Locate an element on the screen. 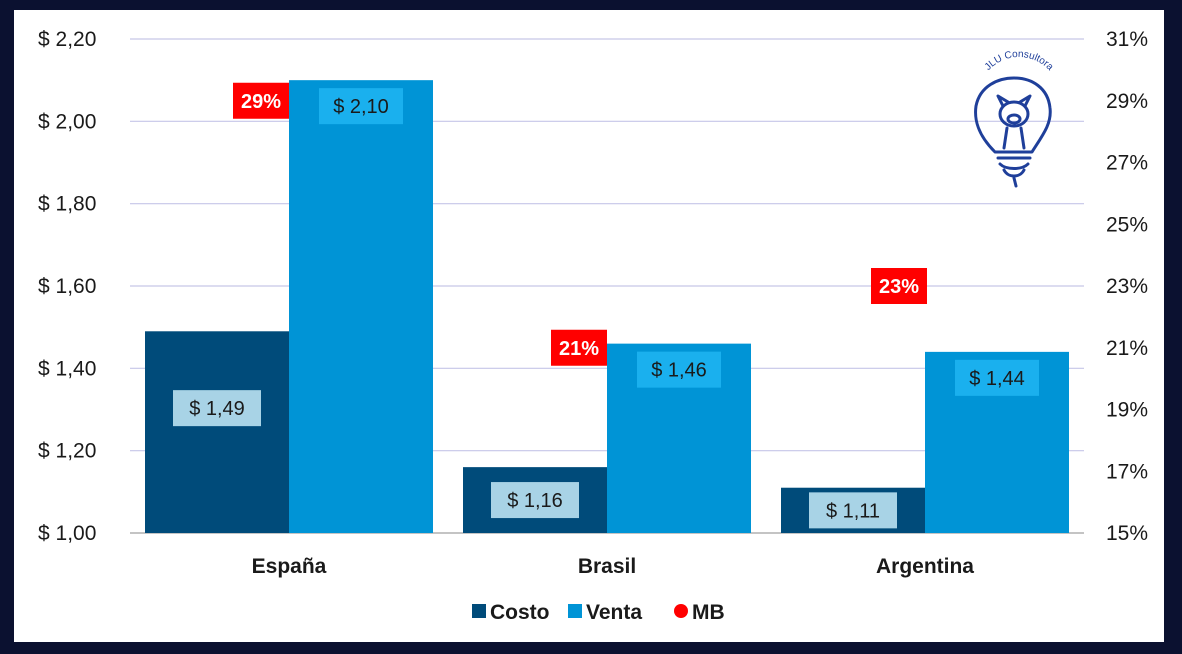 Image resolution: width=1182 pixels, height=654 pixels. logo-text-path: JLU Consultora is located at coordinates (1019, 61).